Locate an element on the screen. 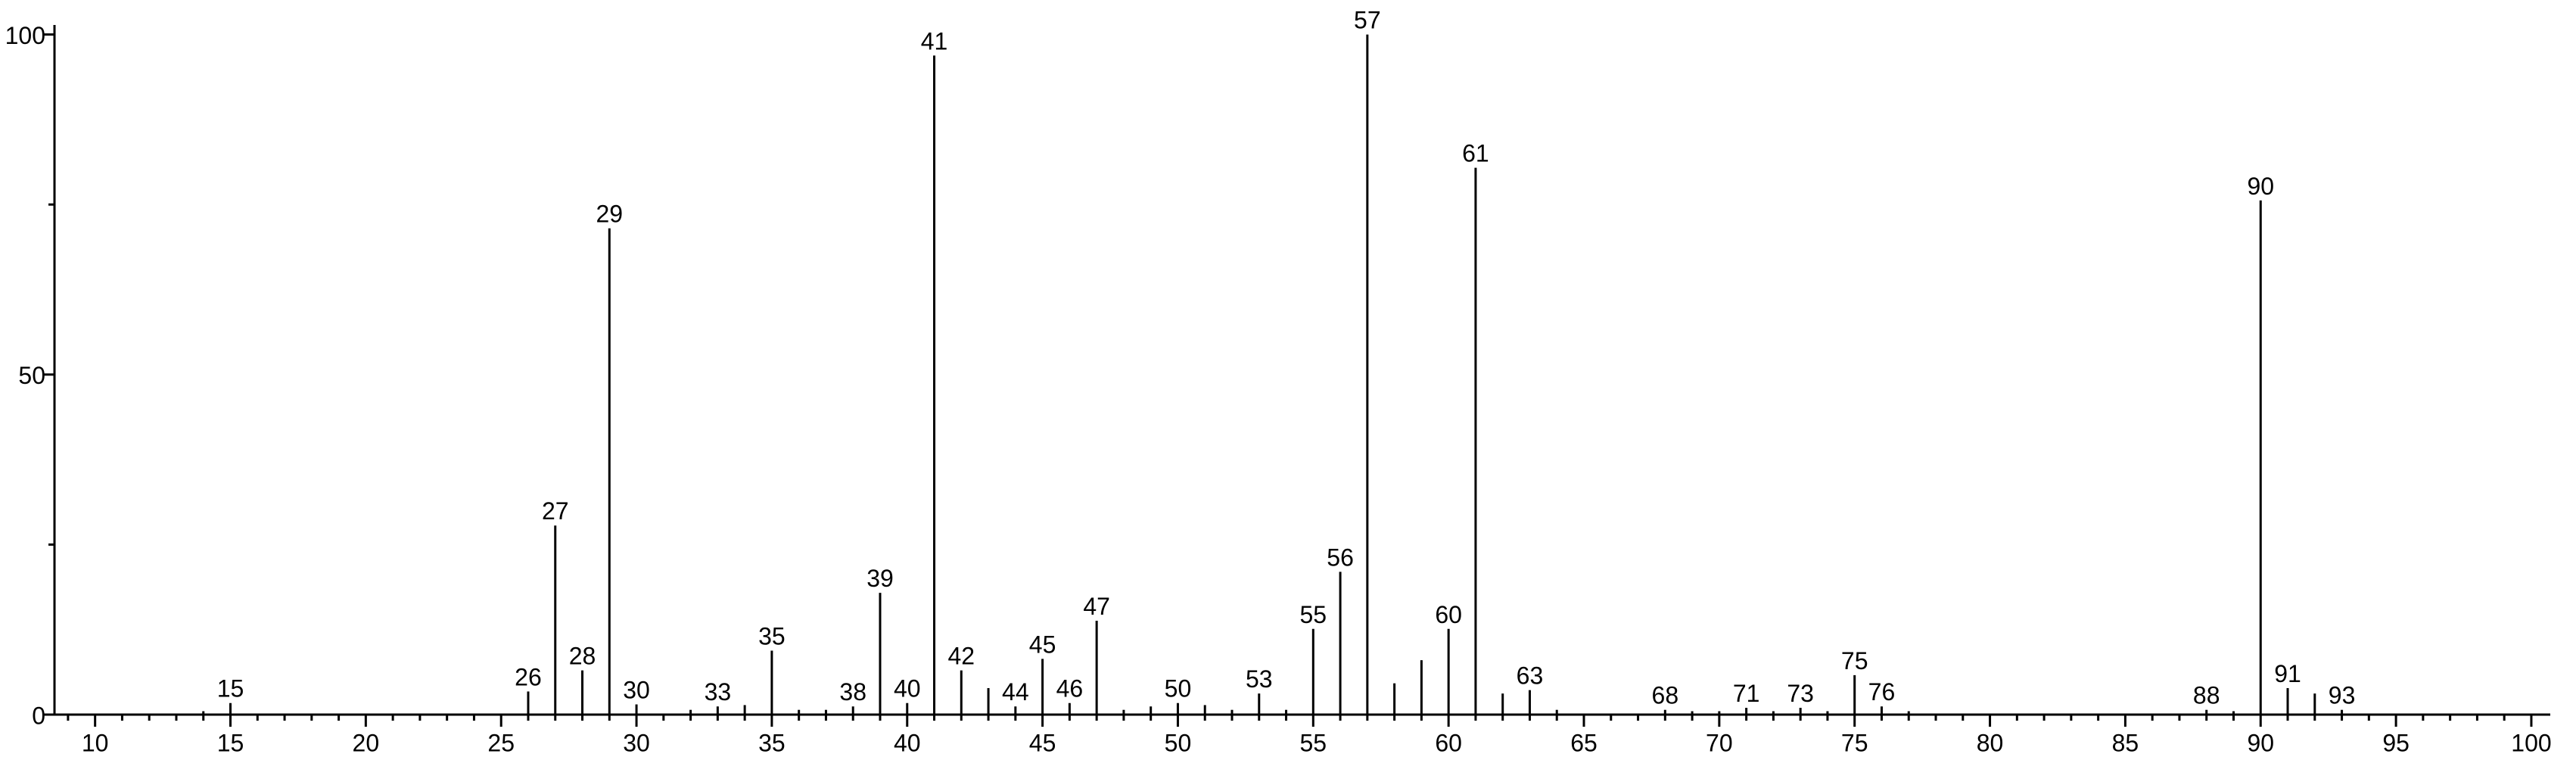  peak-label: 39 is located at coordinates (880, 578).